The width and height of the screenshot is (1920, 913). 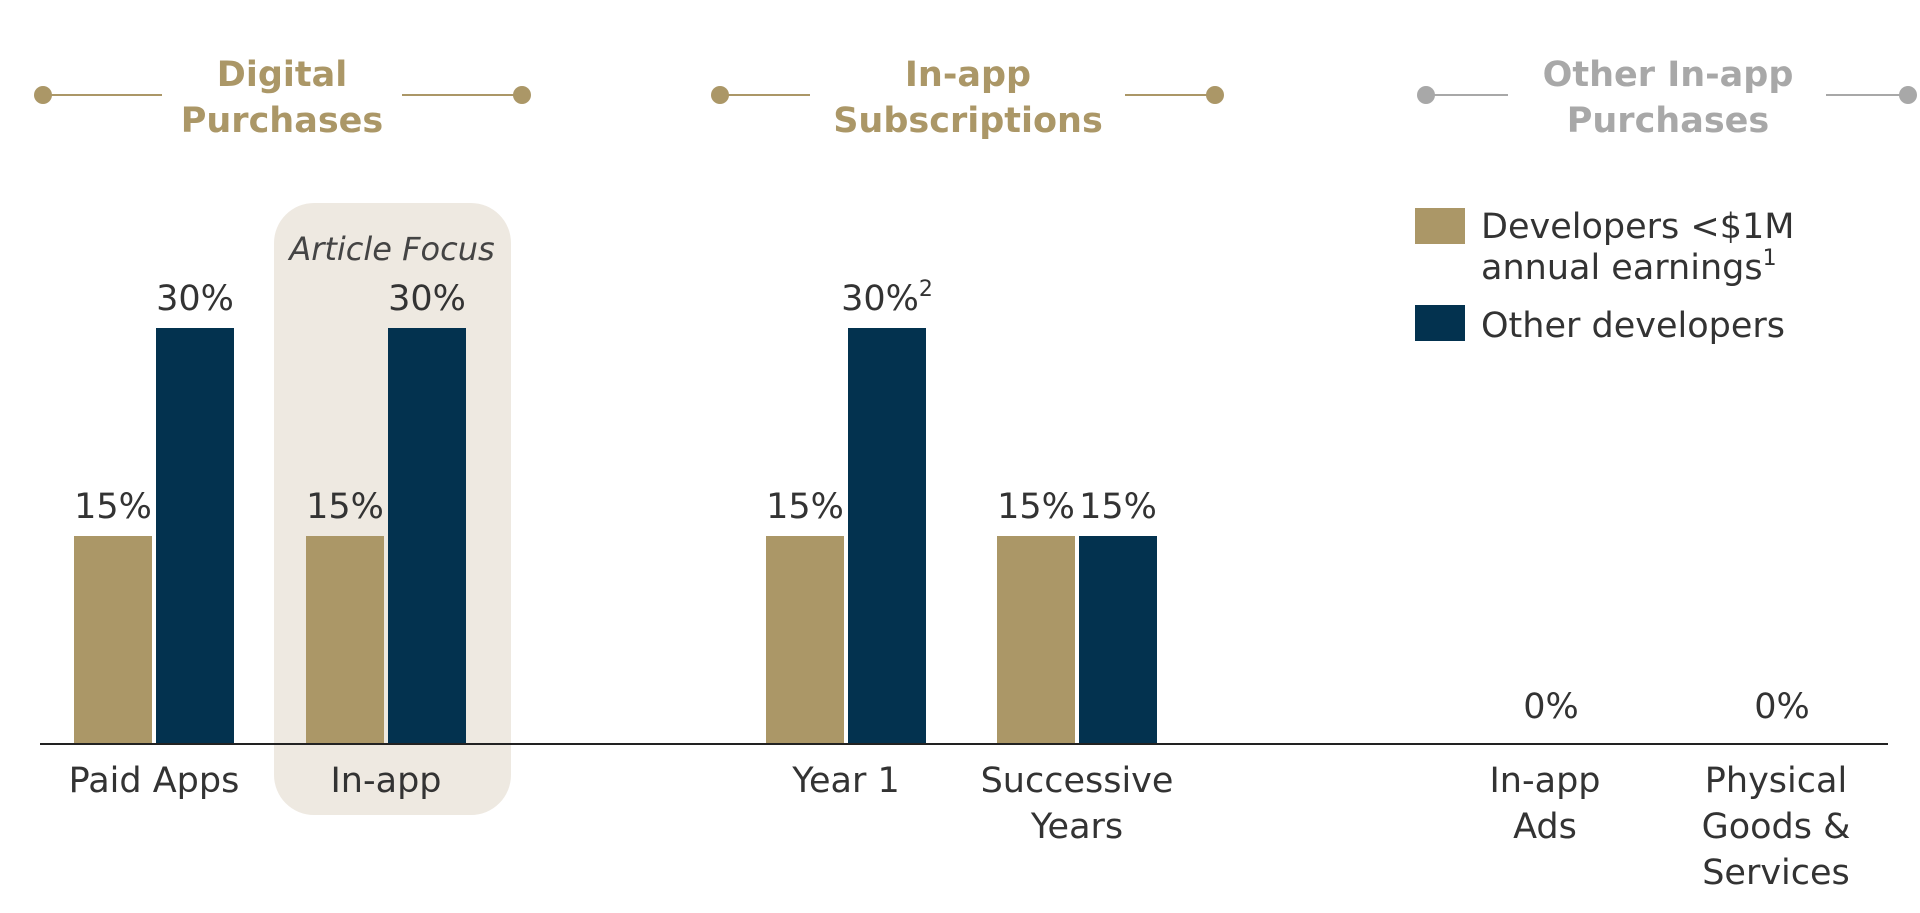 I want to click on group-title: Other In-app Purchases, so click(x=1668, y=98).